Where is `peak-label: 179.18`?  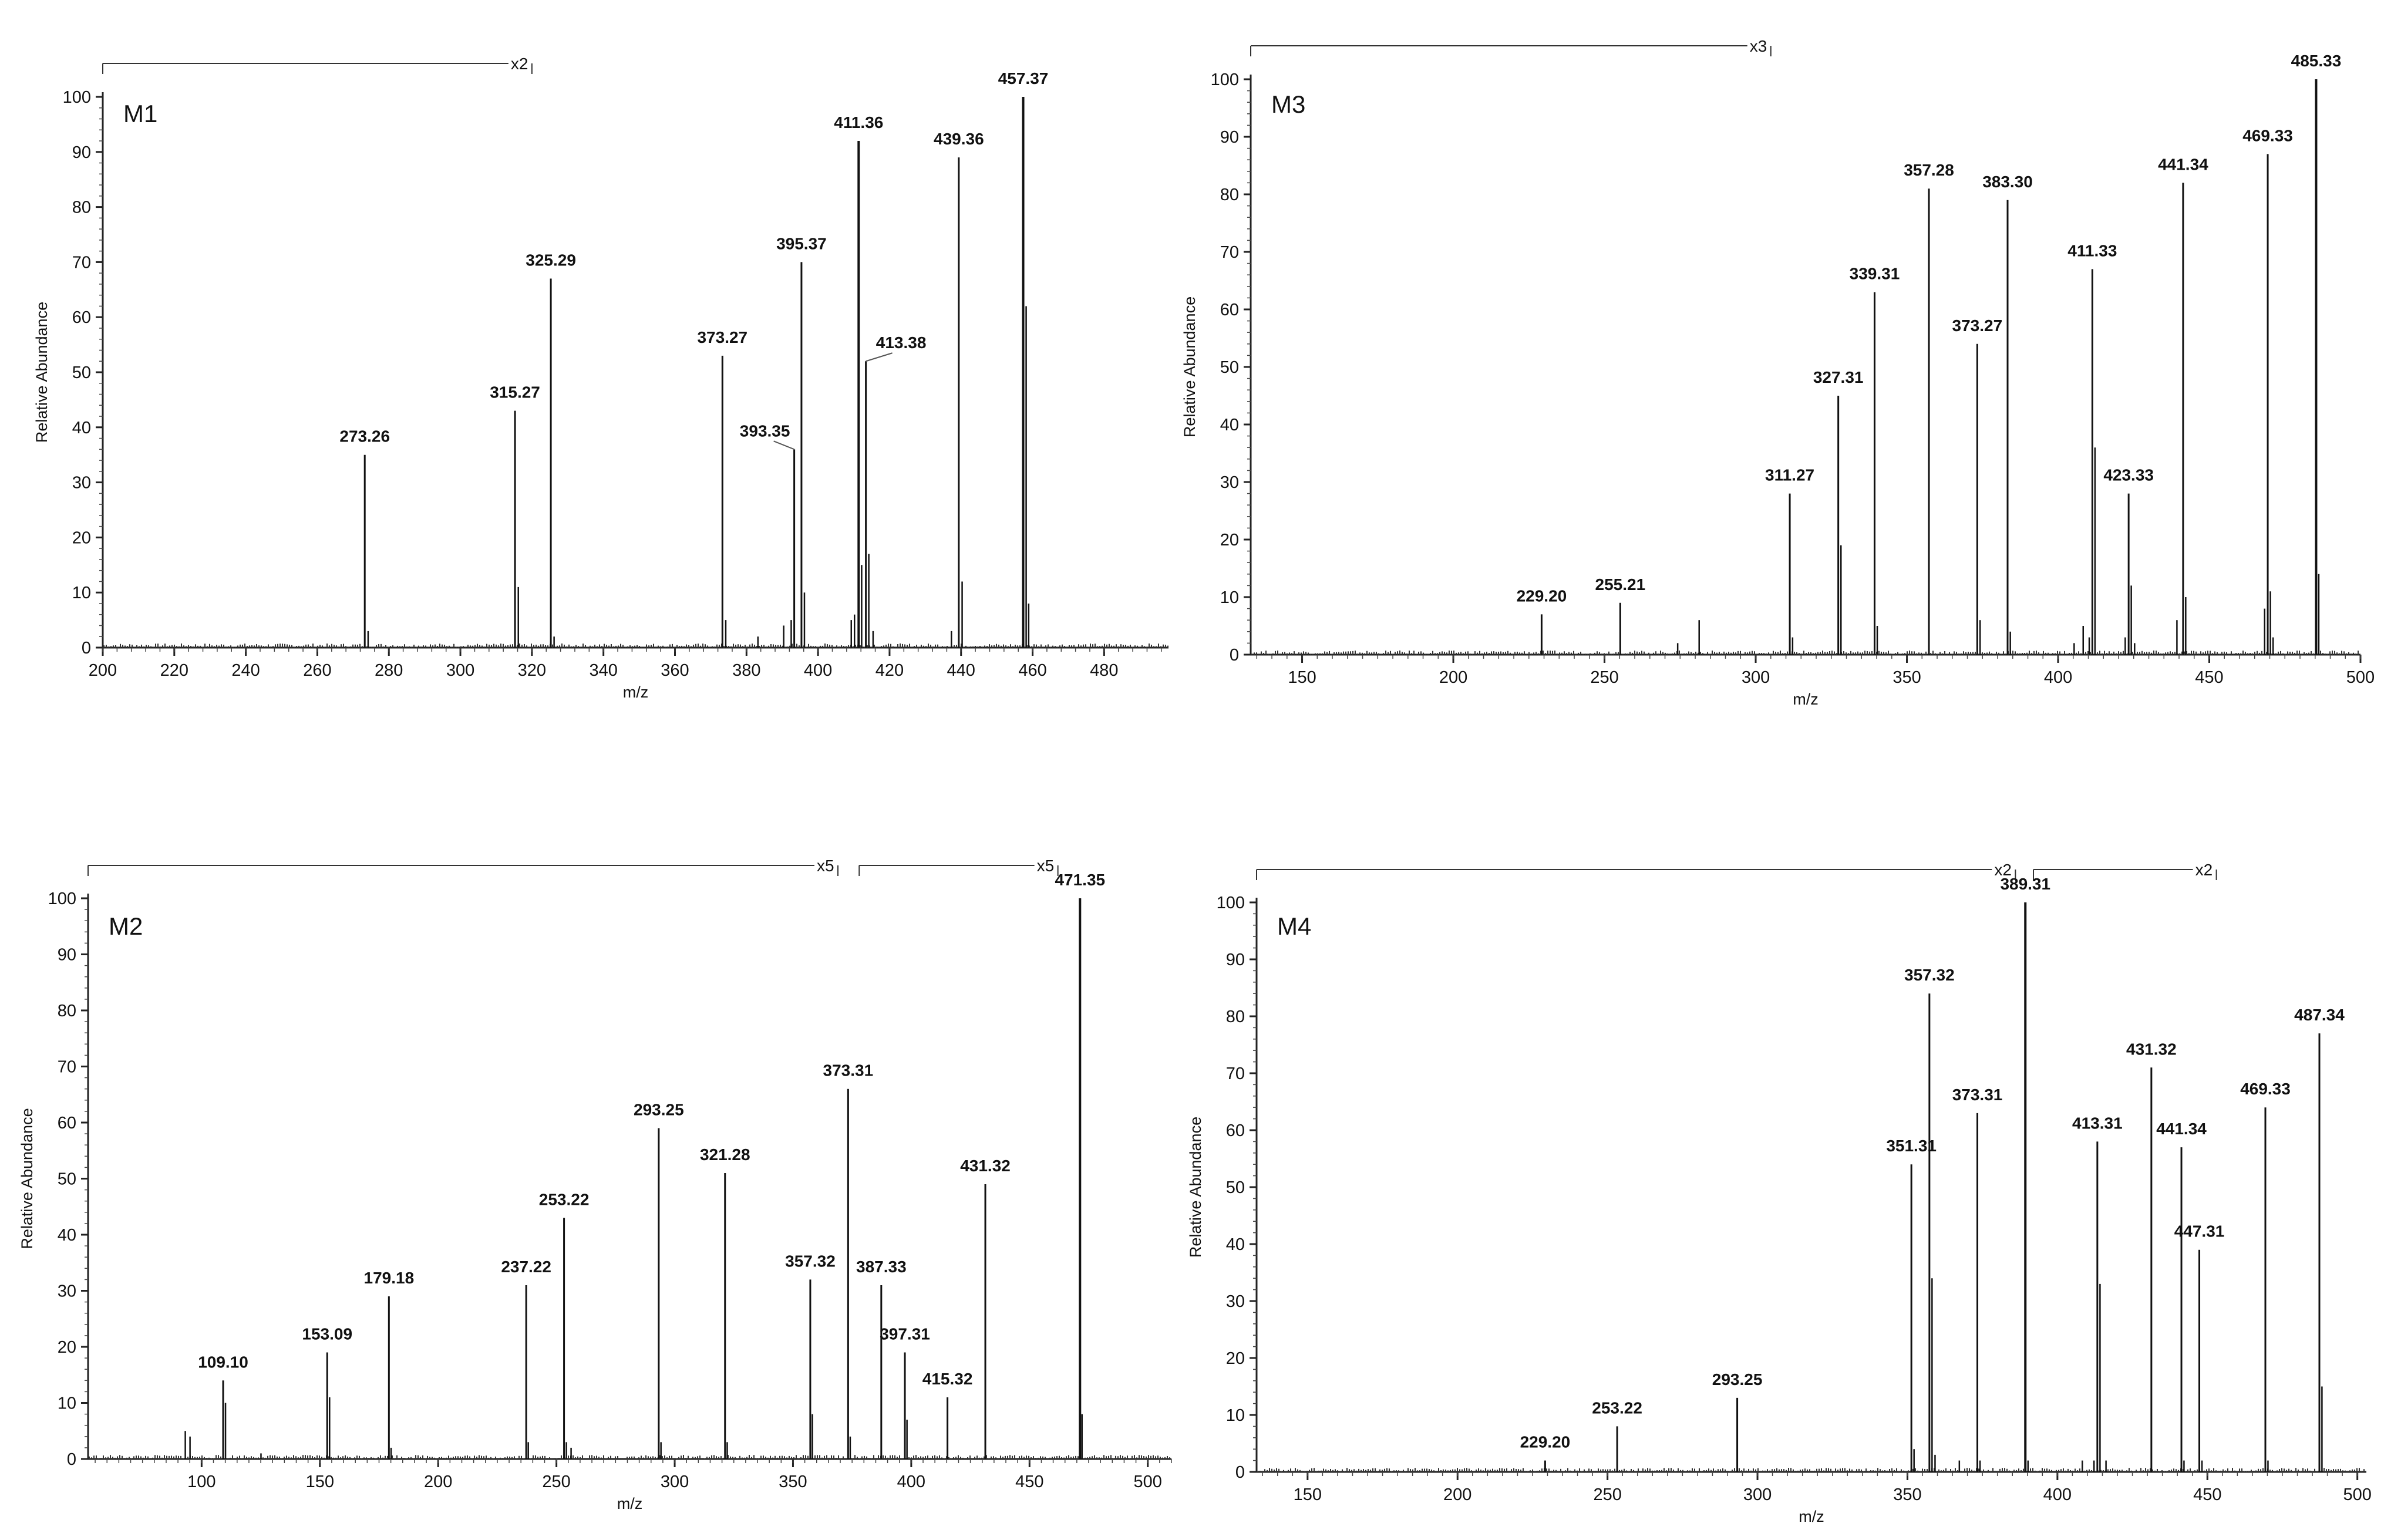 peak-label: 179.18 is located at coordinates (390, 1278).